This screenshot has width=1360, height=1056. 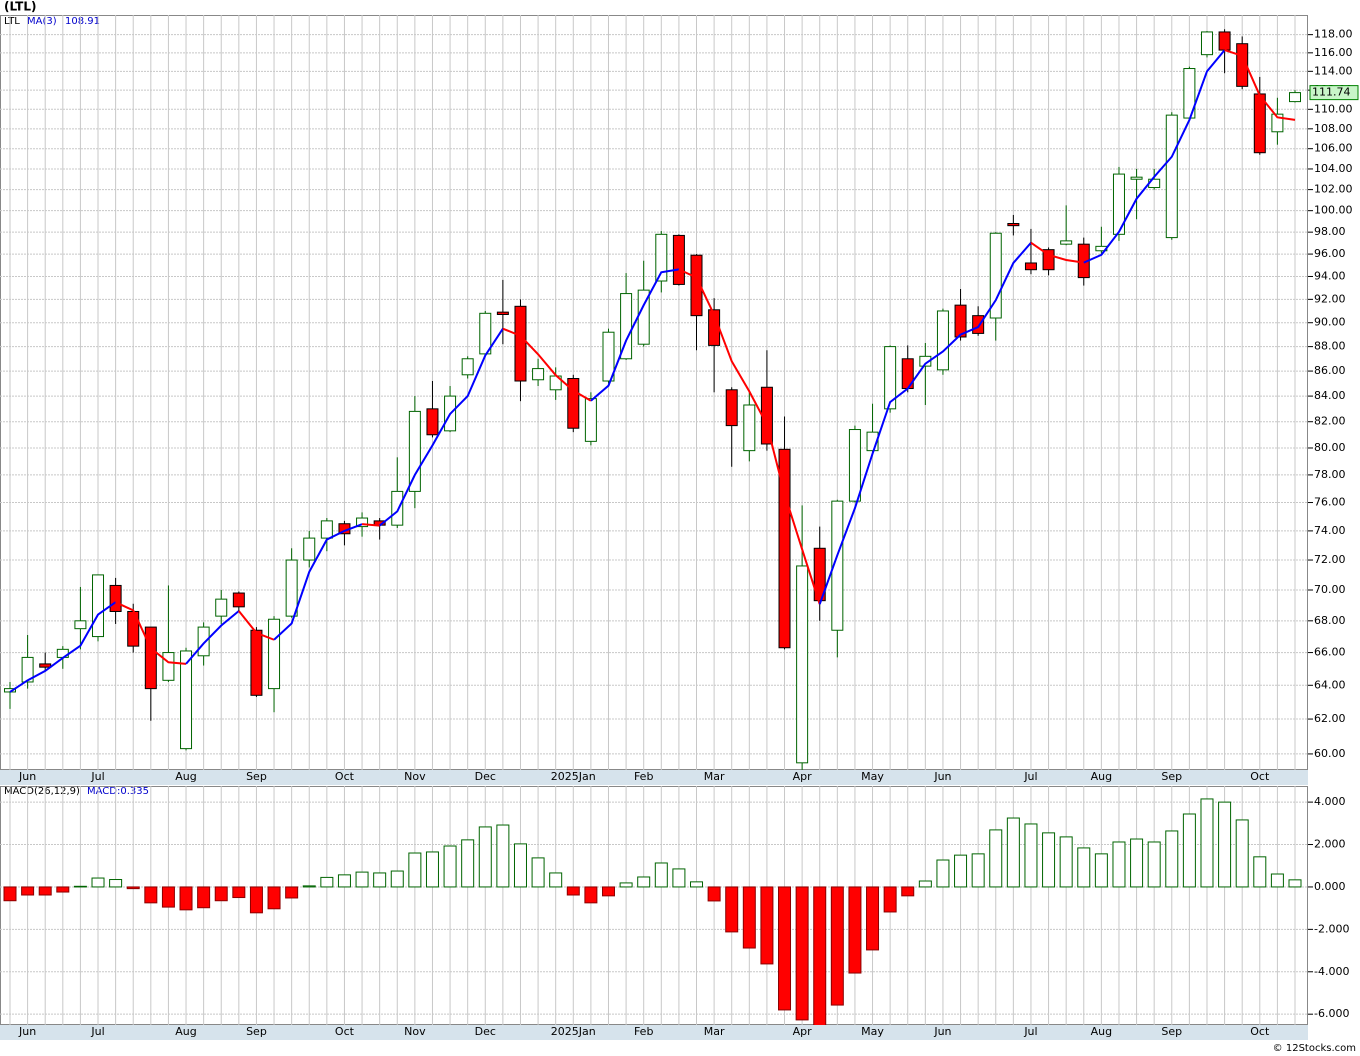 What do you see at coordinates (1260, 1031) in the screenshot?
I see `x-tick-label: Oct` at bounding box center [1260, 1031].